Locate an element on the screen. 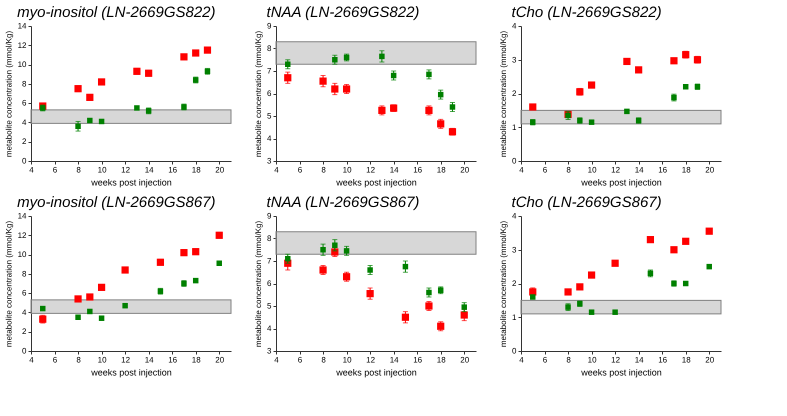 This screenshot has height=416, width=787. chart-title: tCho (LN-2669GS822) is located at coordinates (587, 12).